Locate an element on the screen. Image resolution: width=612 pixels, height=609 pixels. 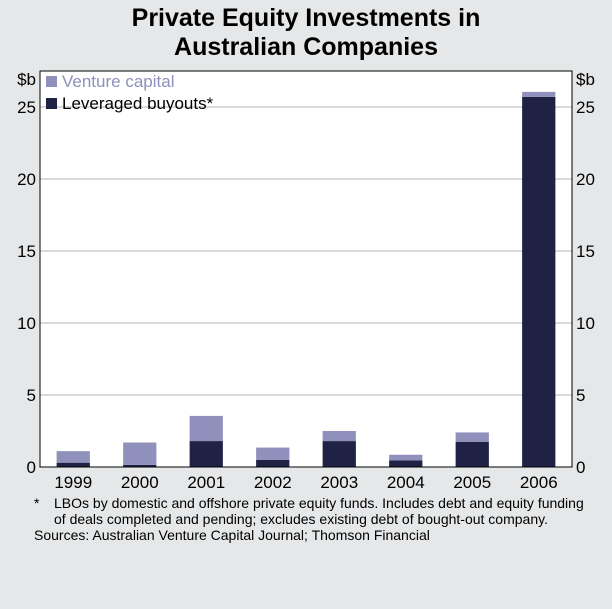
legend-label: Venture capital is located at coordinates (118, 81).